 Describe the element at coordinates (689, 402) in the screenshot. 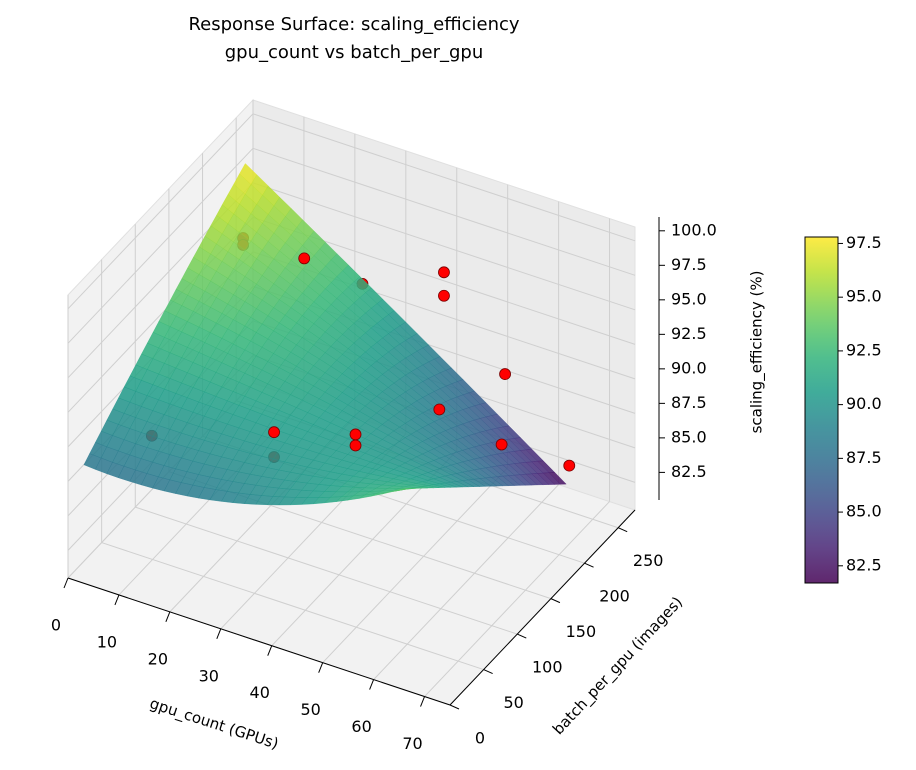

I see `z-tick-label: 87.5` at that location.